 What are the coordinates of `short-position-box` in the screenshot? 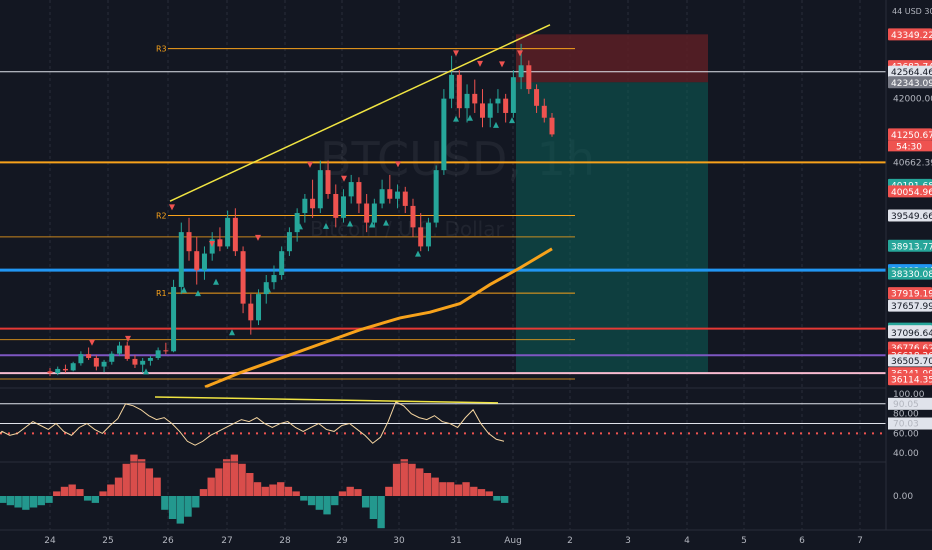 It's located at (612, 204).